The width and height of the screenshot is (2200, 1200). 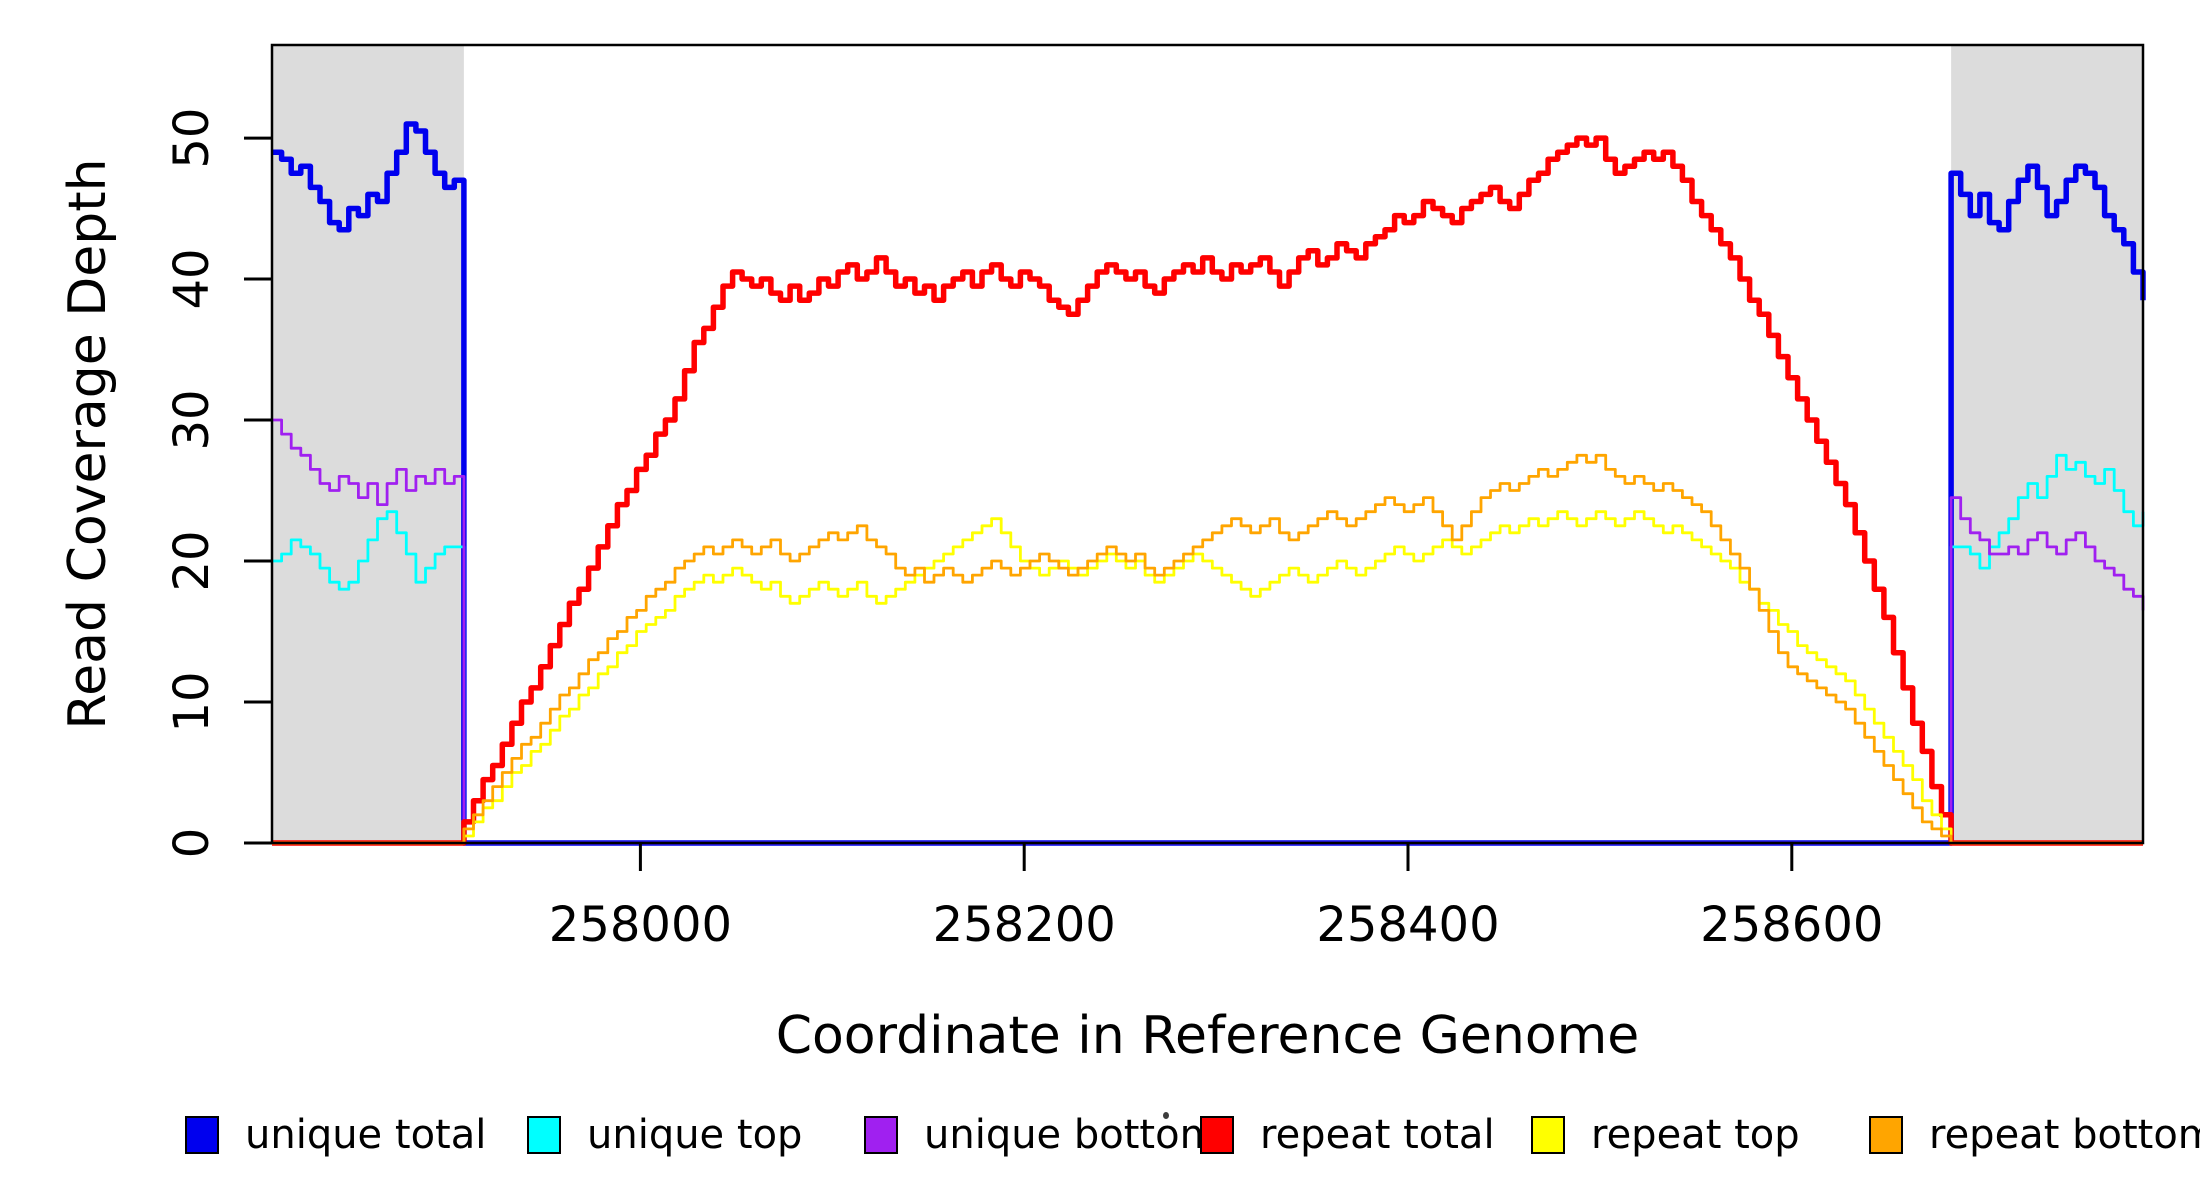 I want to click on shaded-region-left, so click(x=368, y=444).